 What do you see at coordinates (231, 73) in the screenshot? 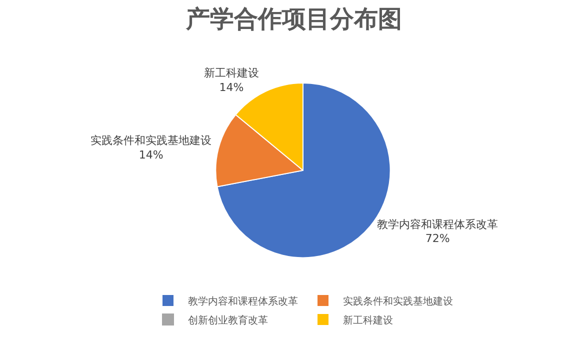
I see `slice-label: 新工科建设` at bounding box center [231, 73].